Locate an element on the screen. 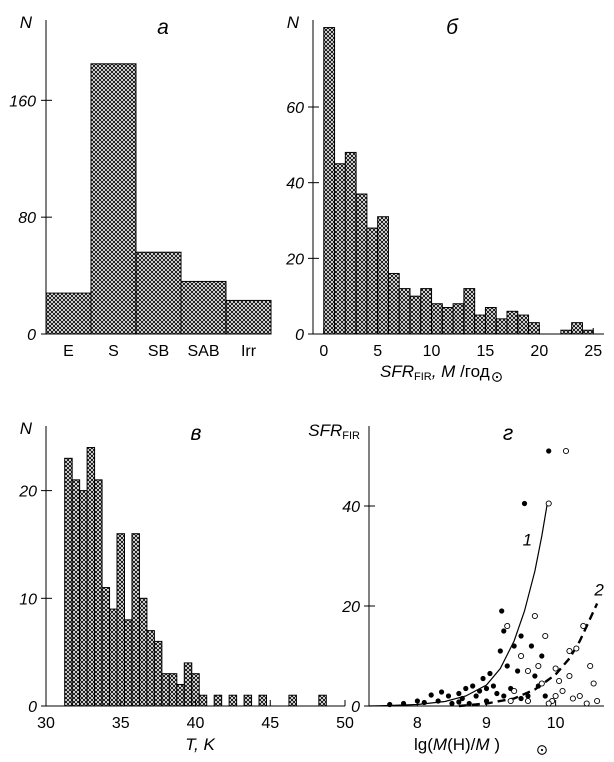 The height and width of the screenshot is (762, 614). x-axis-label: lg(M(H)/M ) is located at coordinates (457, 744).